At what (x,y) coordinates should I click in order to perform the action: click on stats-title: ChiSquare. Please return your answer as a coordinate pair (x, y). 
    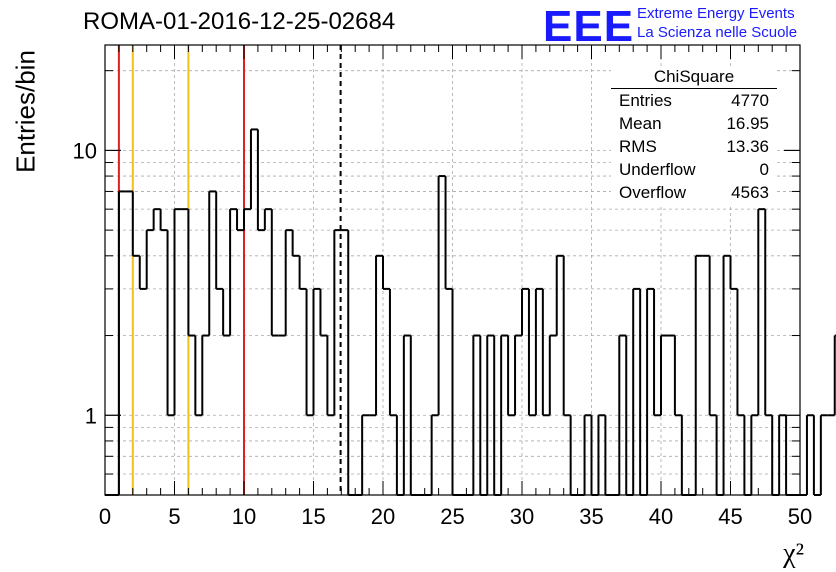
    Looking at the image, I should click on (694, 77).